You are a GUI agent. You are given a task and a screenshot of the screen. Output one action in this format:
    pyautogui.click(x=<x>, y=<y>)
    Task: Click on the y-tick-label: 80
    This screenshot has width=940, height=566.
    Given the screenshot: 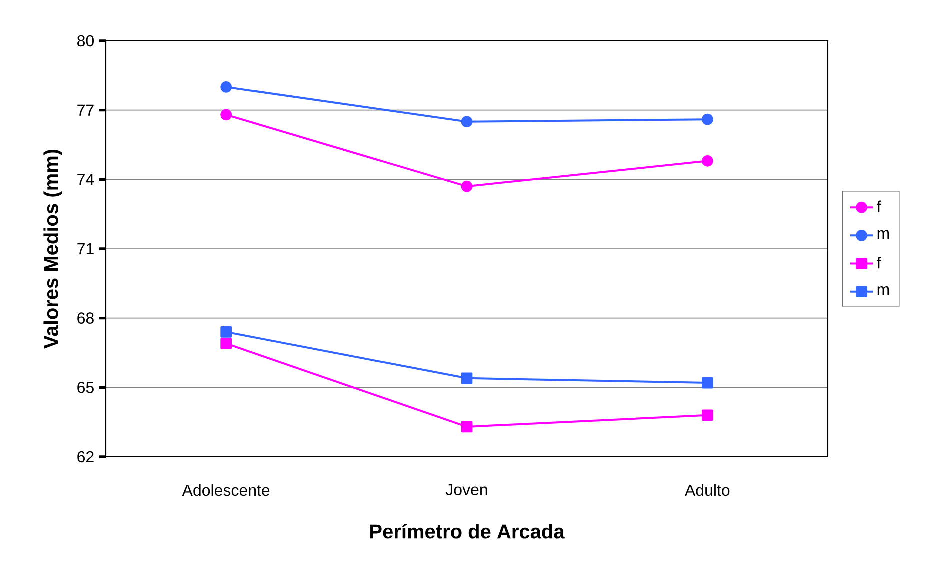 What is the action you would take?
    pyautogui.click(x=86, y=41)
    